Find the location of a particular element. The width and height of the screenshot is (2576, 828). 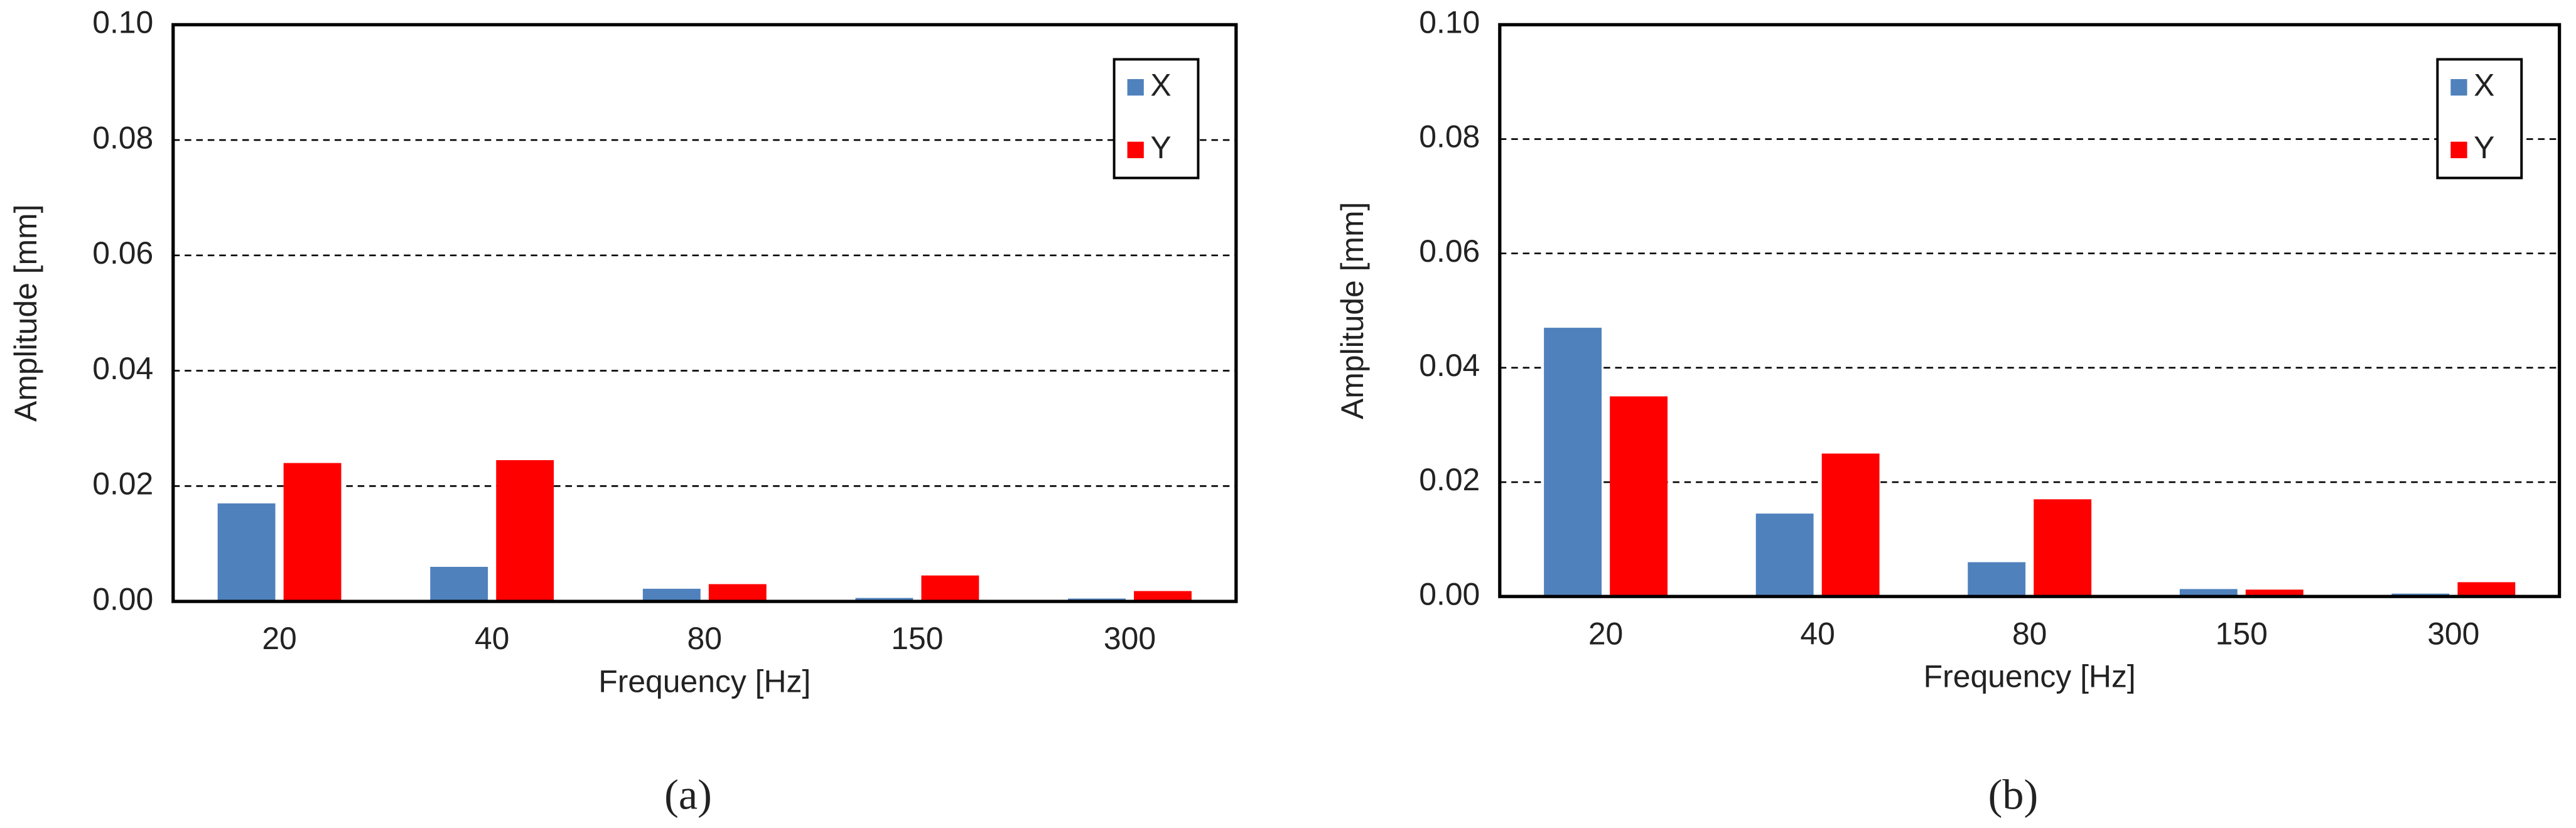

caption: (a) is located at coordinates (688, 795).